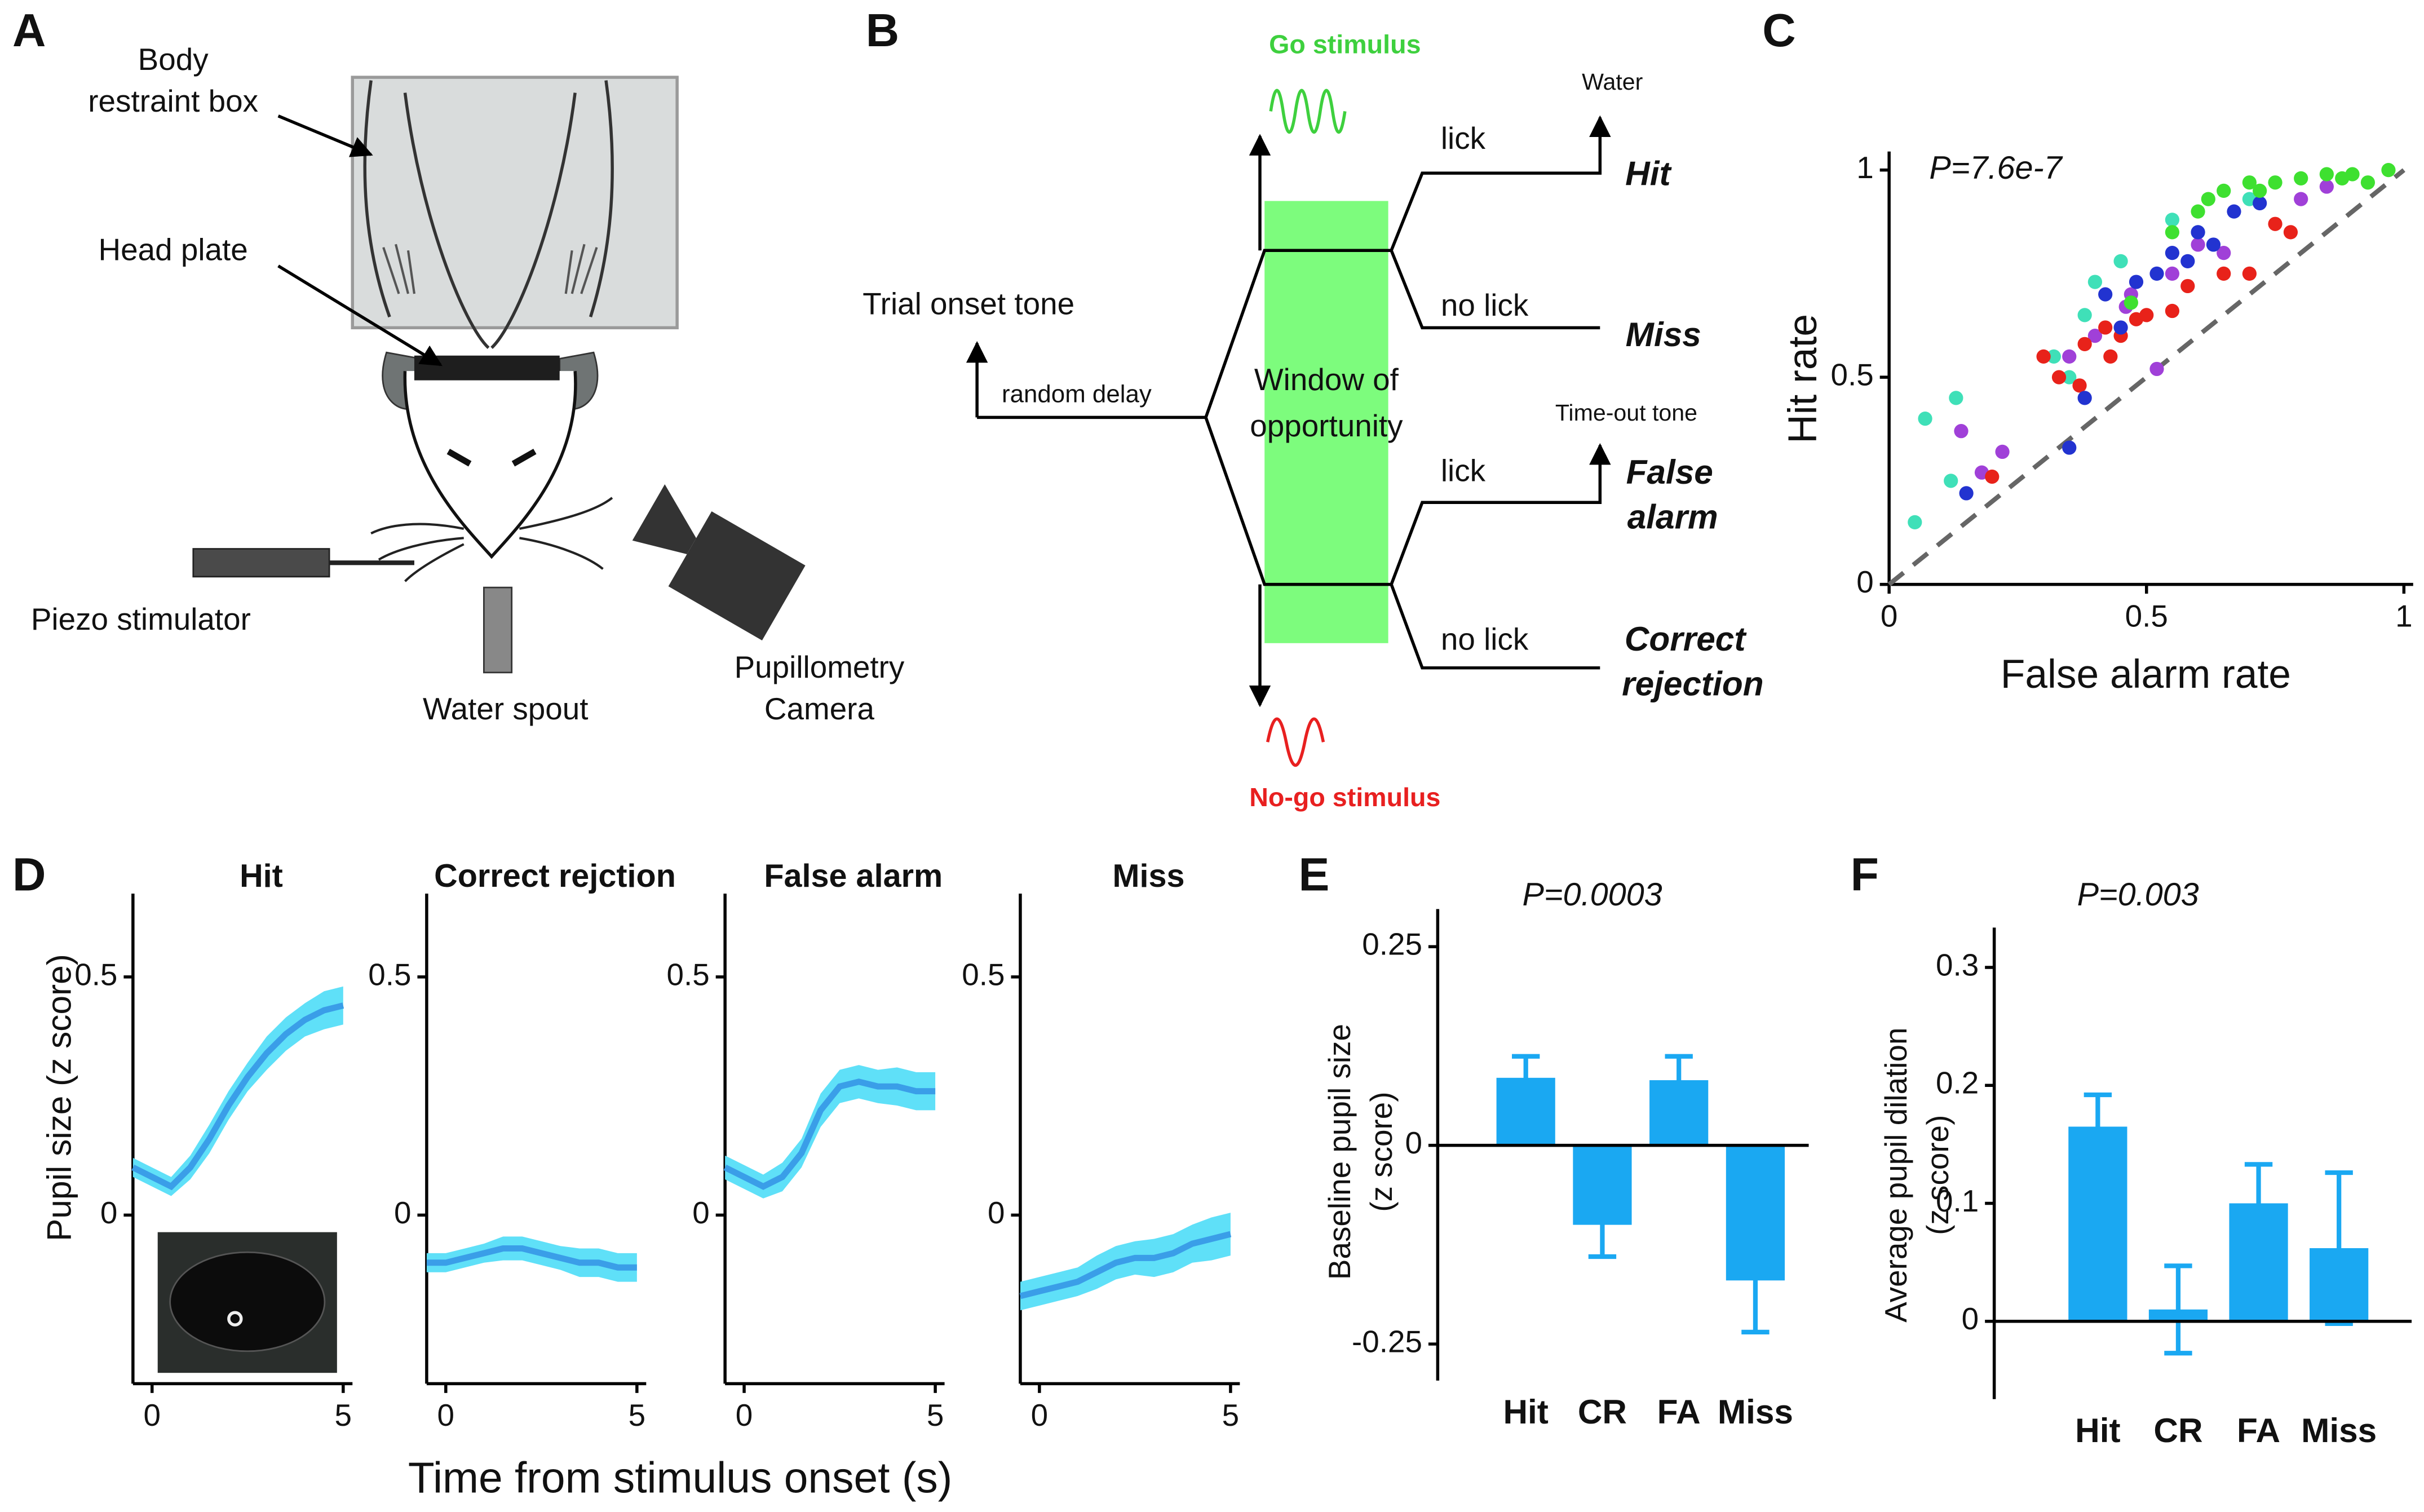 The height and width of the screenshot is (1512, 2424). Describe the element at coordinates (360, 315) in the screenshot. I see `arrow` at that location.